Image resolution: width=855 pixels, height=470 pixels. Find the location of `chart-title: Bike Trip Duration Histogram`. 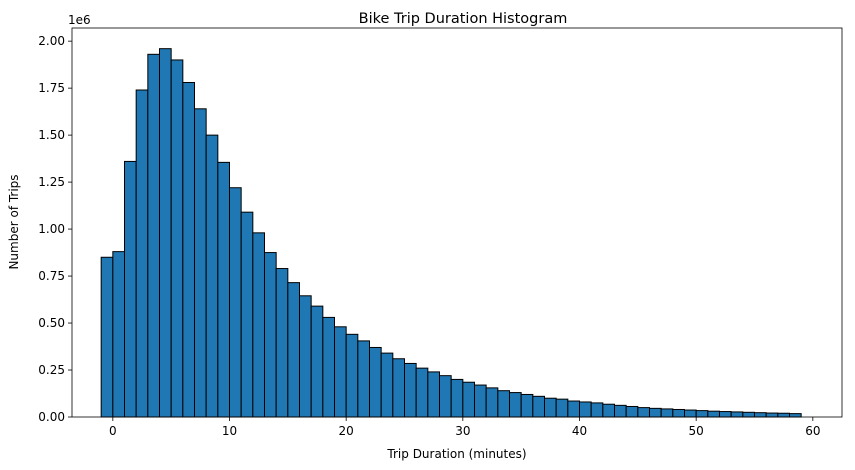

chart-title: Bike Trip Duration Histogram is located at coordinates (463, 19).